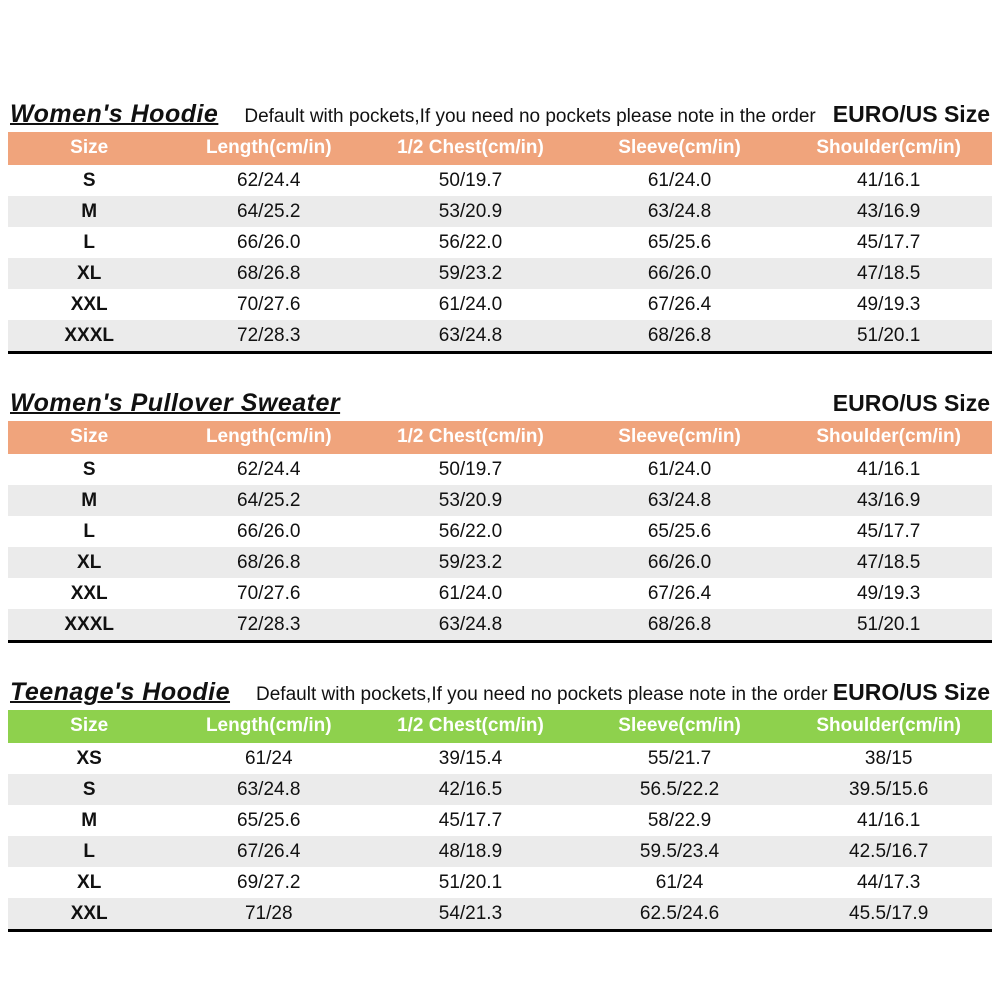 The height and width of the screenshot is (1000, 1000). I want to click on measurement-cell: 39.5/15.6, so click(889, 789).